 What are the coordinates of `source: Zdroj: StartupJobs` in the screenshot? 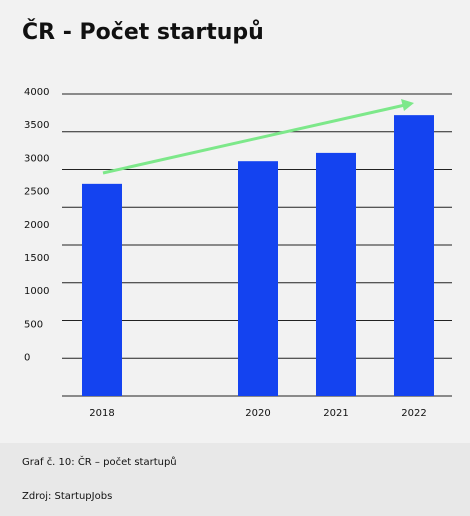 It's located at (67, 496).